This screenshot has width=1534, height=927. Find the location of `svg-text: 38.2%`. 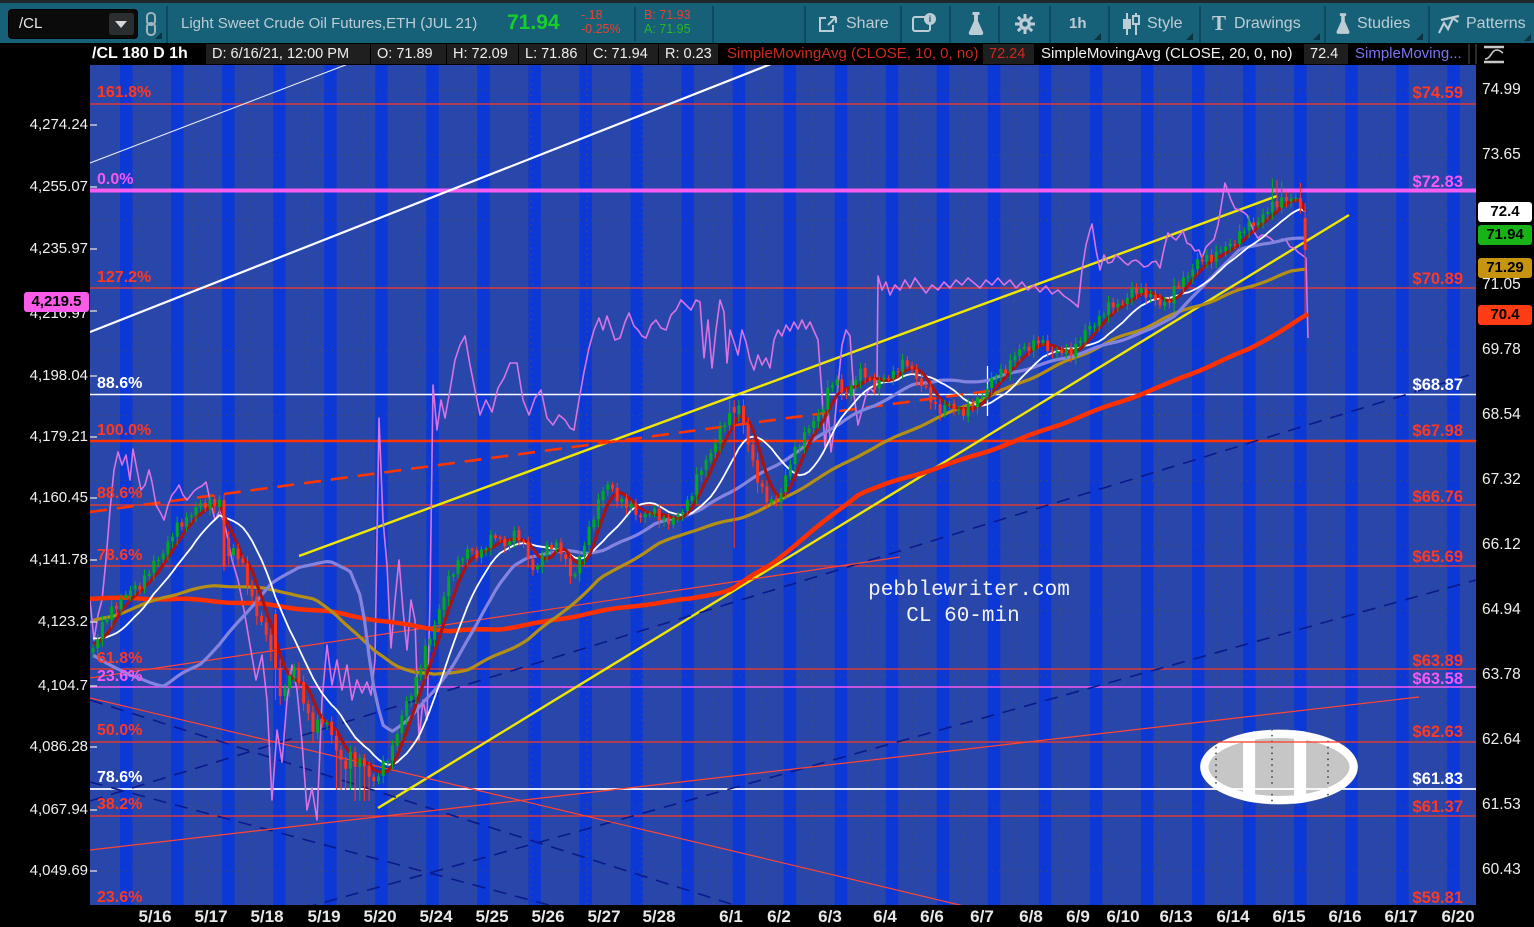

svg-text: 38.2% is located at coordinates (119, 804).